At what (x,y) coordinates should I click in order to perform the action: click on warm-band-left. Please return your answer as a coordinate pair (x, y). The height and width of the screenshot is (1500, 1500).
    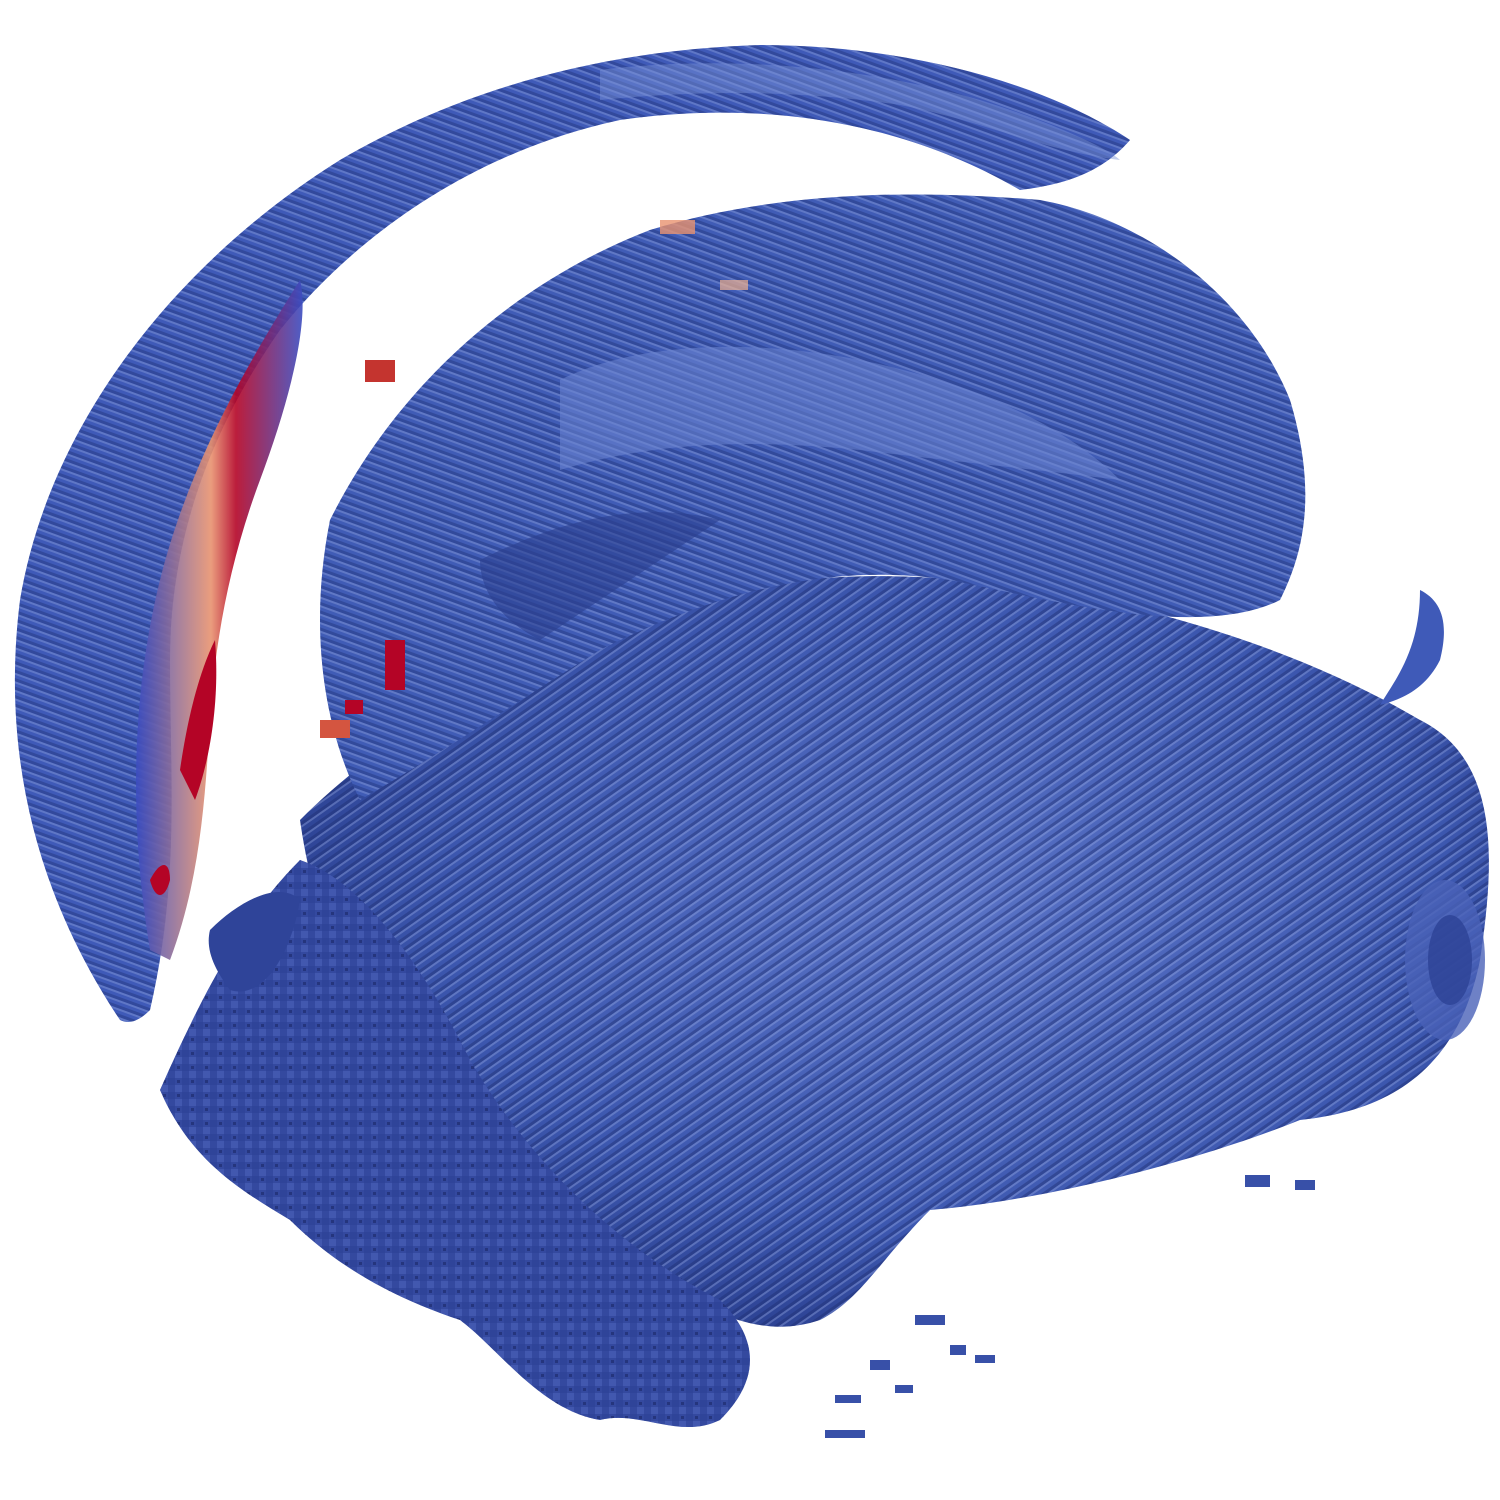
    Looking at the image, I should click on (219, 620).